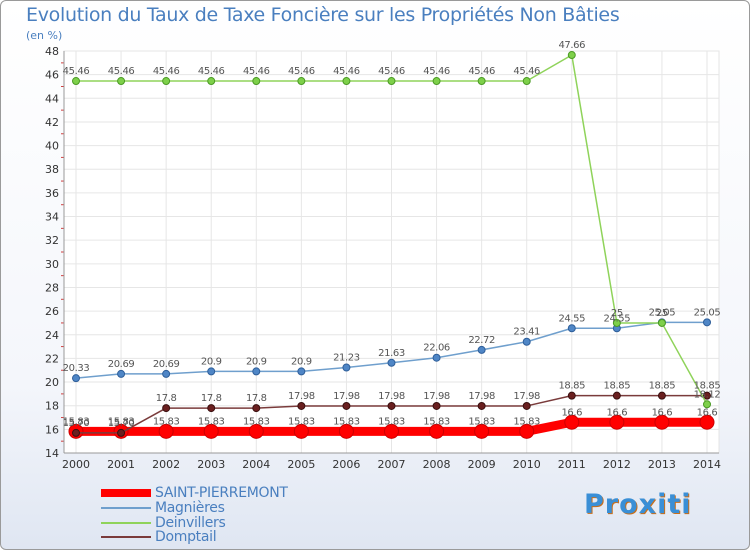 Image resolution: width=750 pixels, height=550 pixels. Describe the element at coordinates (662, 412) in the screenshot. I see `data-label-saint-pierremont: 16.6` at that location.